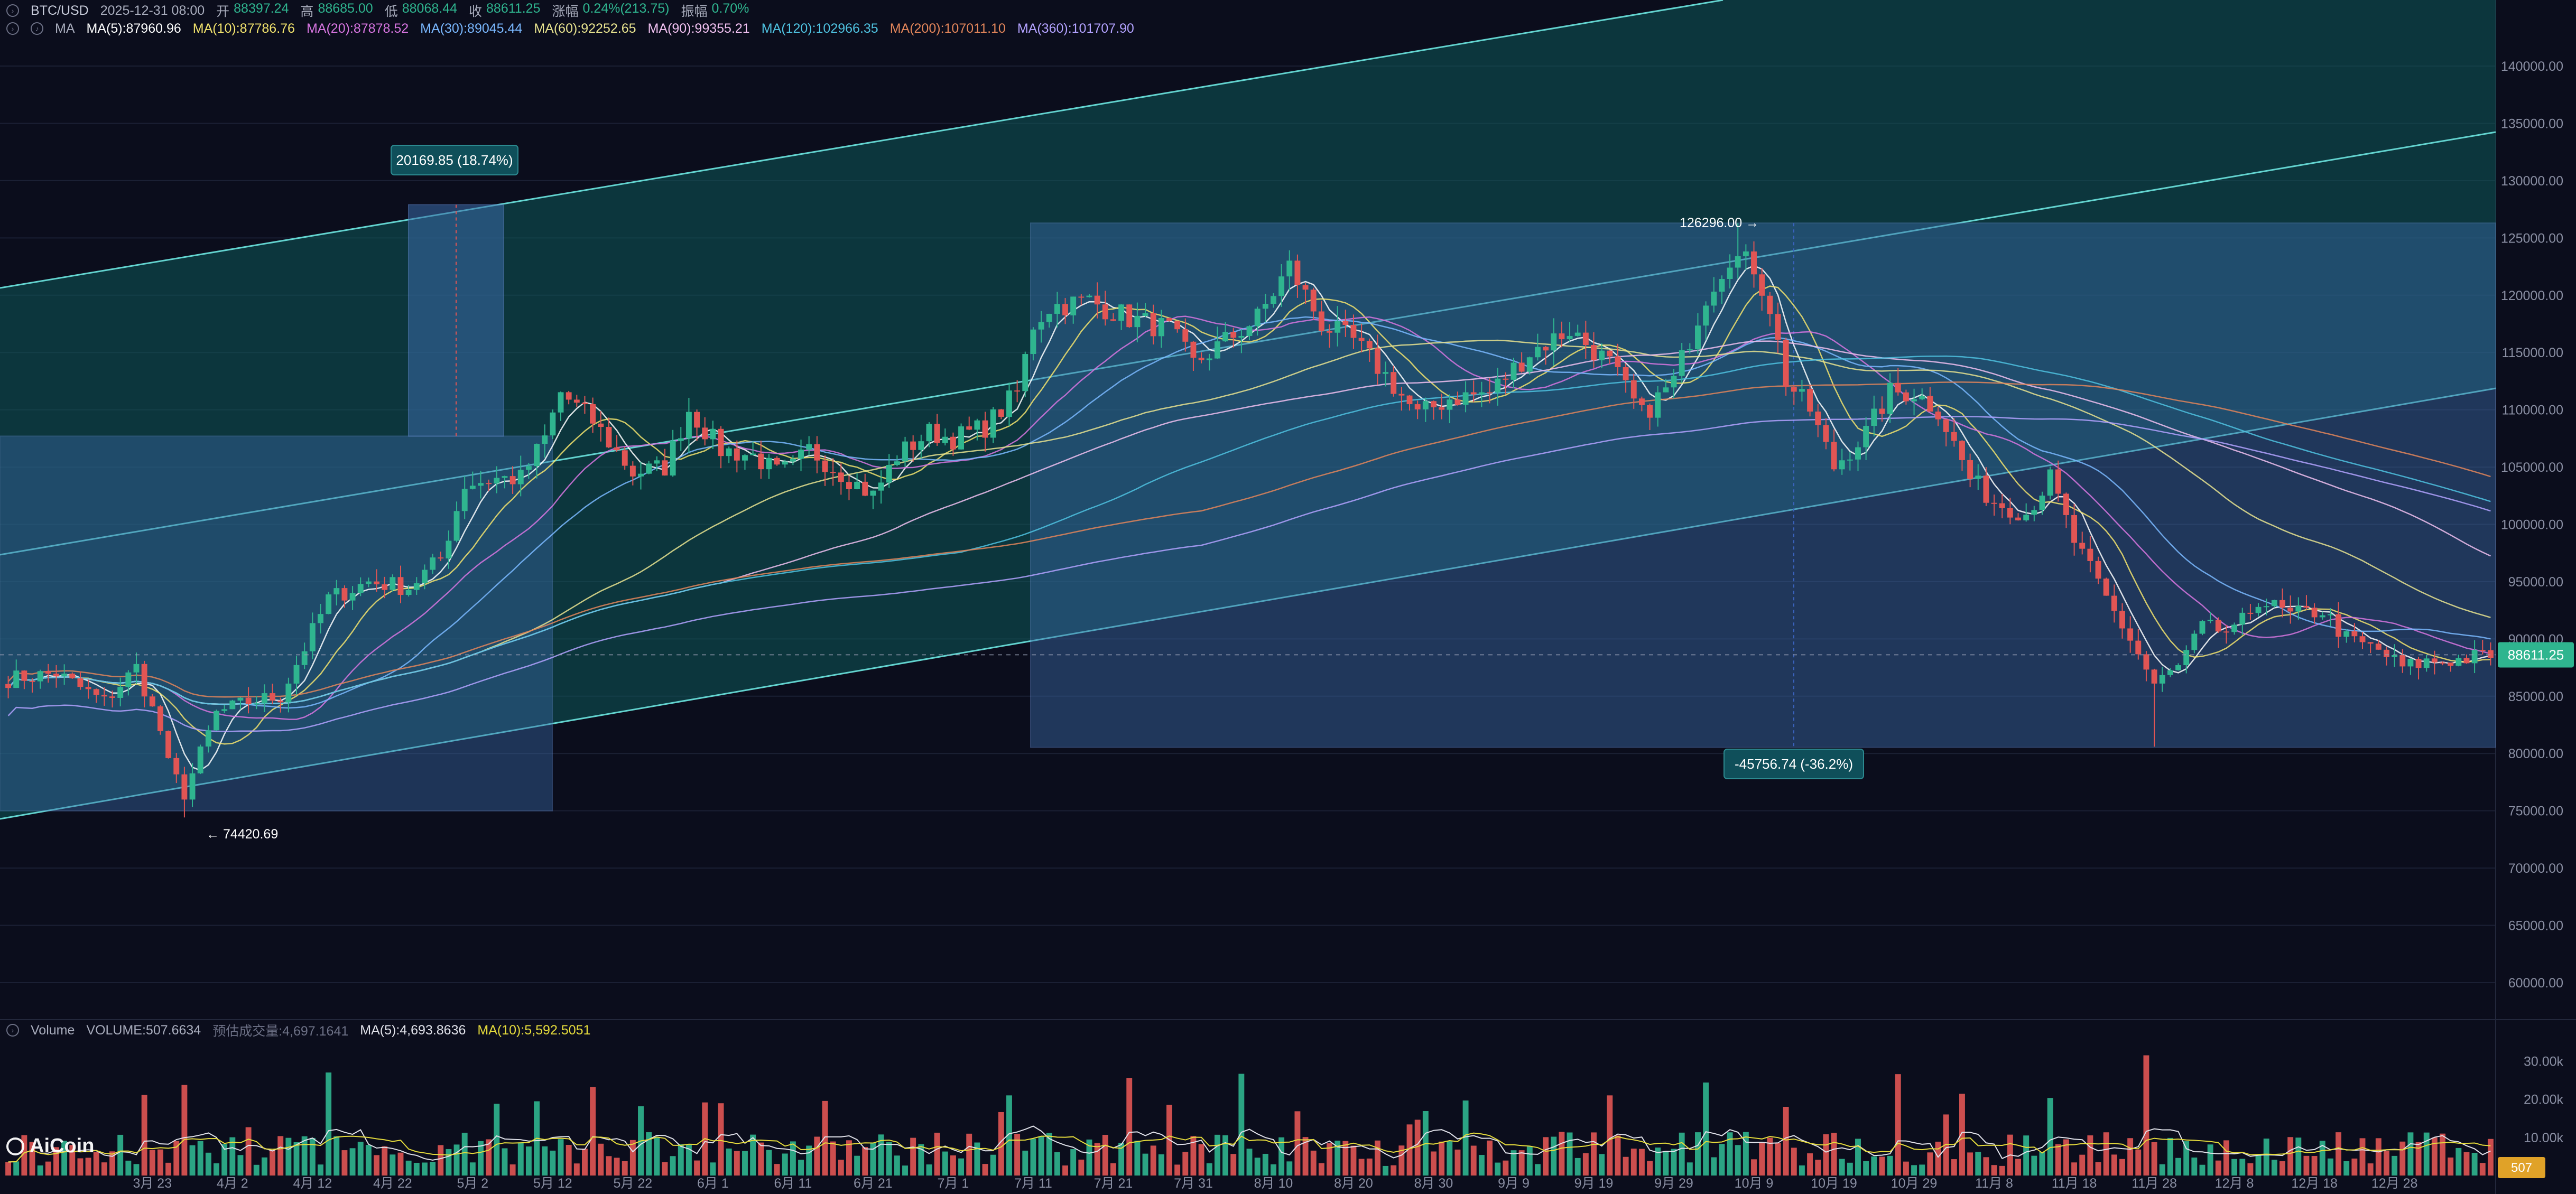  Describe the element at coordinates (2535, 983) in the screenshot. I see `price-tick-label: 60000.00` at that location.